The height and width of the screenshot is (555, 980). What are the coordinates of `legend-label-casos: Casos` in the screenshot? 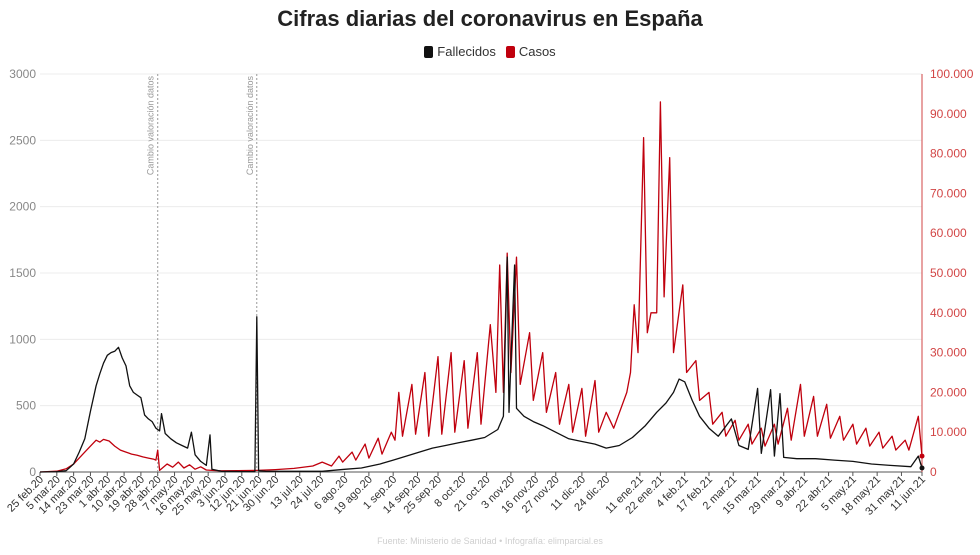 It's located at (537, 51).